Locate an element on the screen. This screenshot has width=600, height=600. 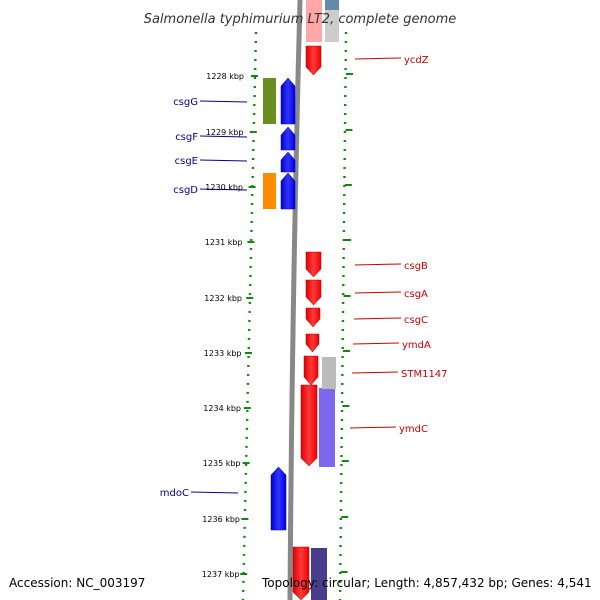
gene-arrow-csgf is located at coordinates (288, 138).